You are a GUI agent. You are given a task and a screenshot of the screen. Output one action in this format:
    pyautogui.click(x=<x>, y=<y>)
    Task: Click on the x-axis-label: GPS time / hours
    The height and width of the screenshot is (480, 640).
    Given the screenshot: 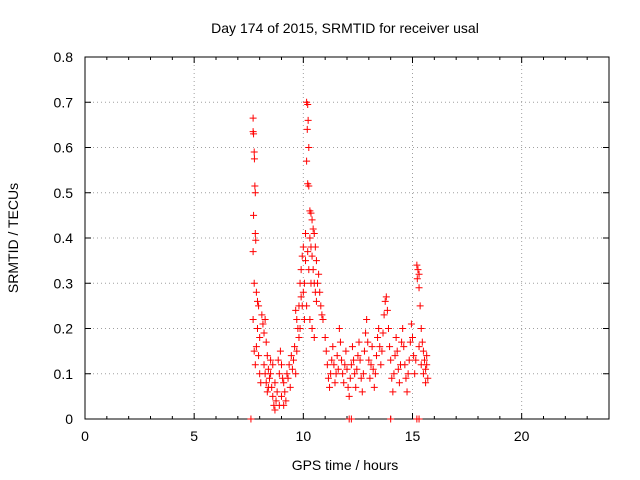 What is the action you would take?
    pyautogui.click(x=345, y=465)
    